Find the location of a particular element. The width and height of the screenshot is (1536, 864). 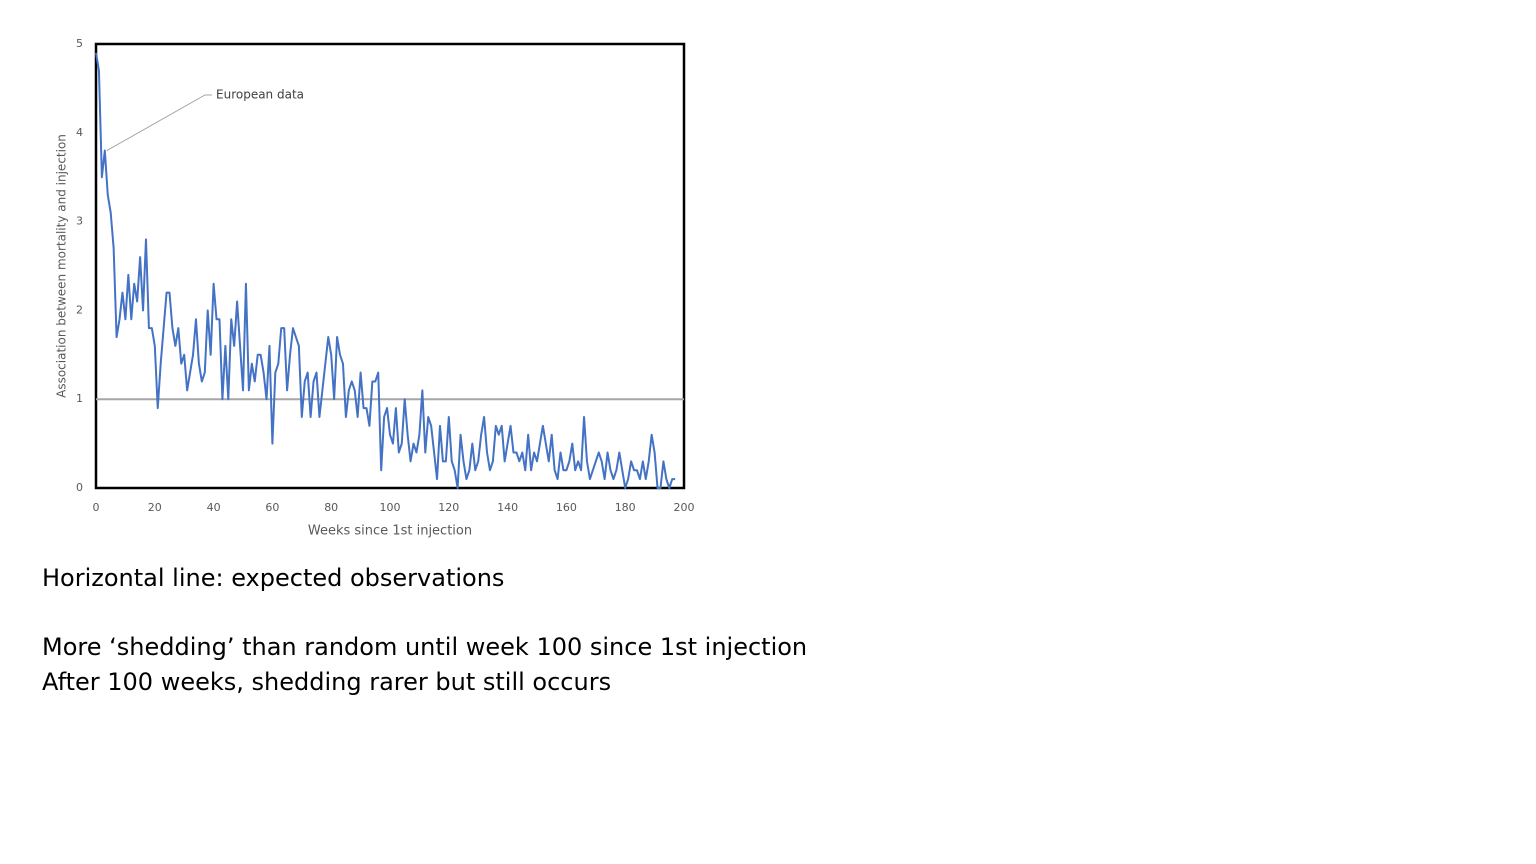

x-tick-label: 140 is located at coordinates (507, 507).